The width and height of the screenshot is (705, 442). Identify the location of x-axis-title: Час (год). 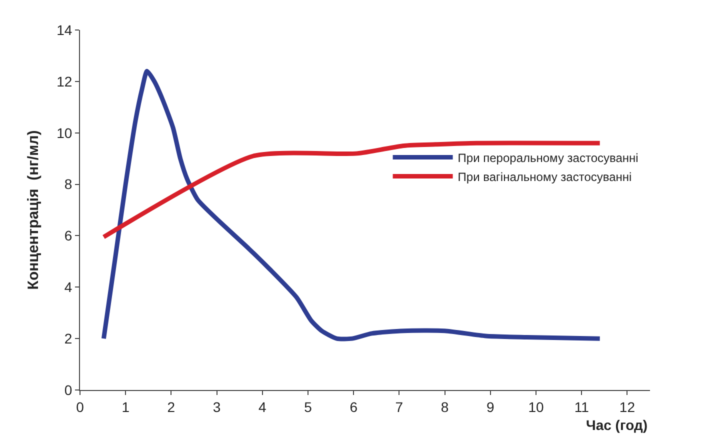
(617, 425).